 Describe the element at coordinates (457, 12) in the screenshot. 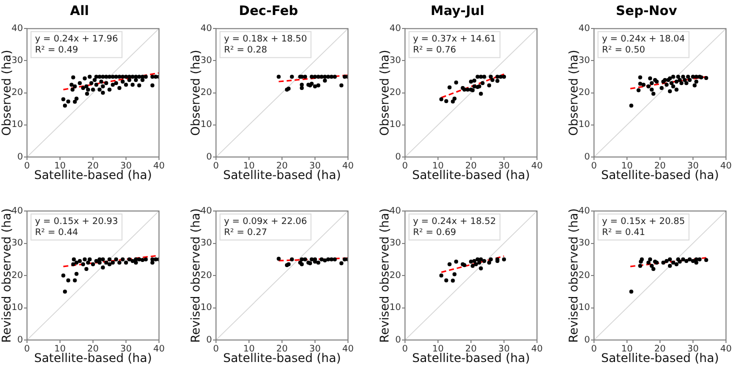

I see `chart-title: May-Jul` at that location.